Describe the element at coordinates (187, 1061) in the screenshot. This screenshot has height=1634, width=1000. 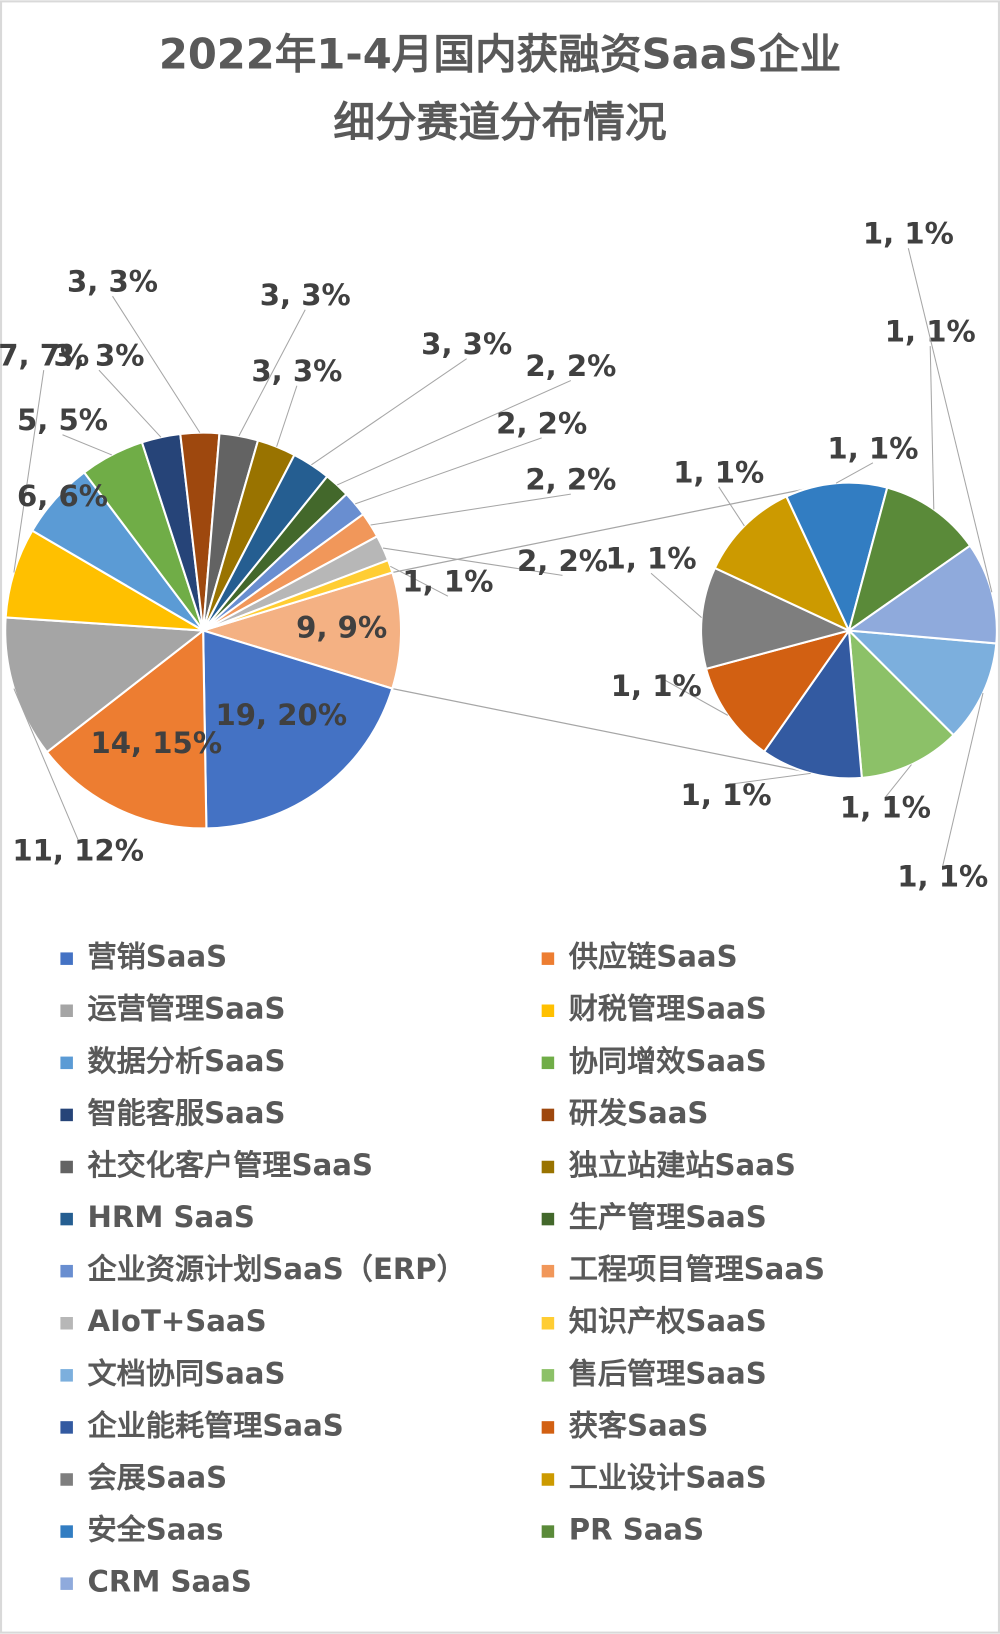
I see `legend-label: 数据分析SaaS` at that location.